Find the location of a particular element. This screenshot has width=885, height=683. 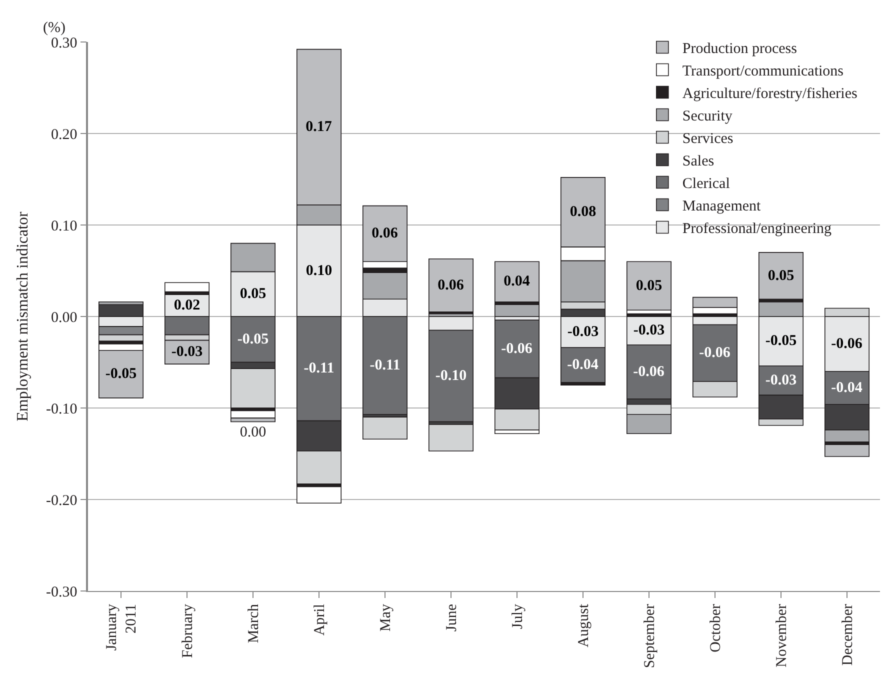

x-tick-label: November is located at coordinates (782, 636).